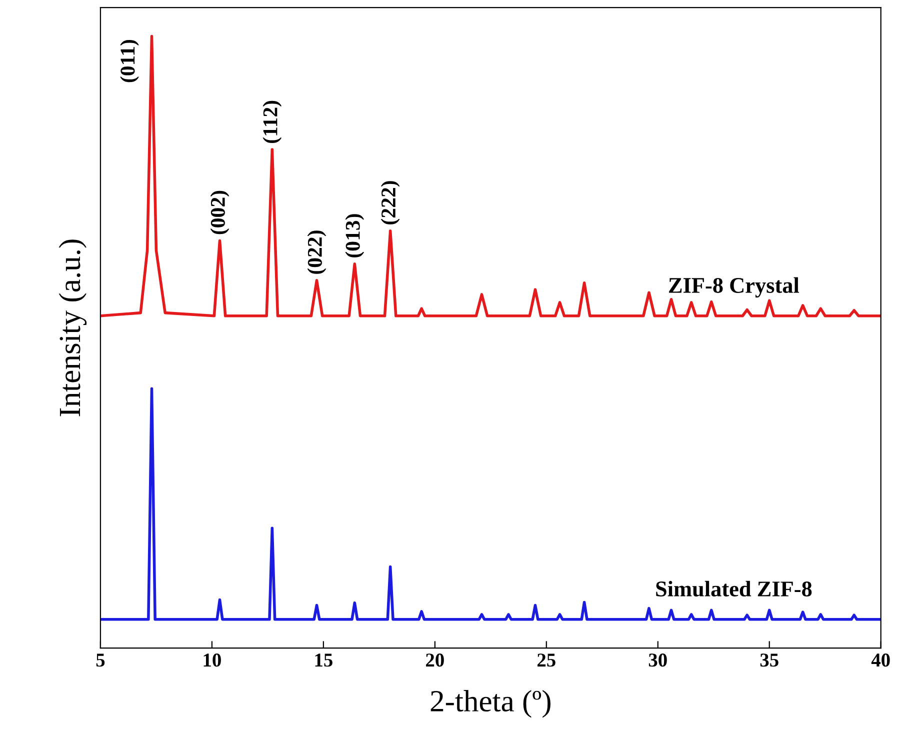  Describe the element at coordinates (734, 287) in the screenshot. I see `series-label: ZIF-8 Crystal` at that location.